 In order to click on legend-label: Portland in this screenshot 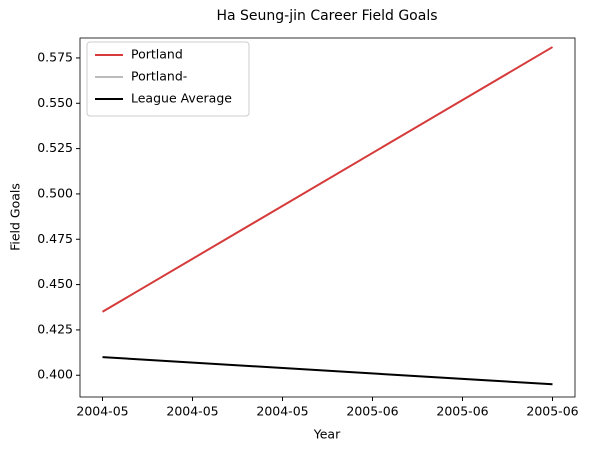, I will do `click(157, 54)`.